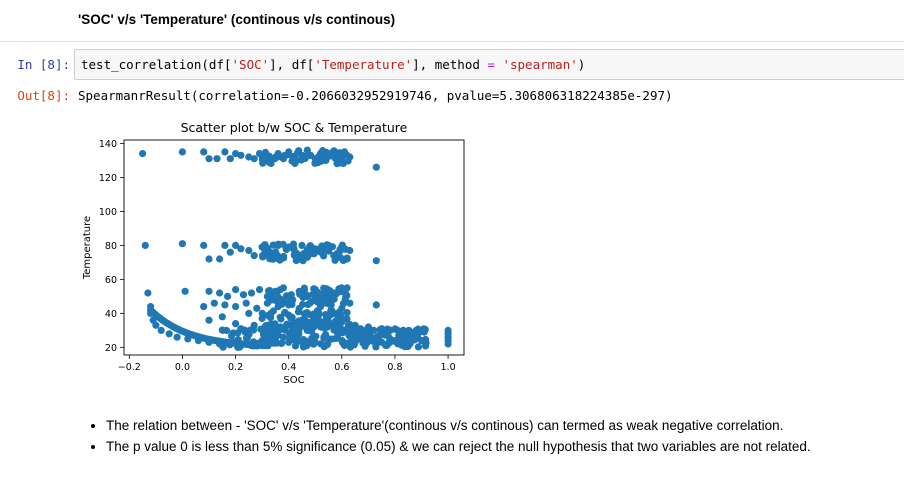 The image size is (904, 477). I want to click on x-tick-label: 0.6, so click(341, 367).